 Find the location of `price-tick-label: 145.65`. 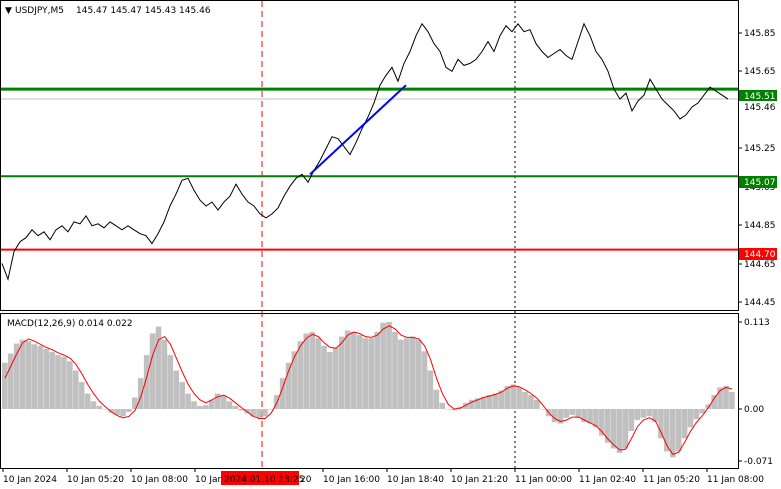

price-tick-label: 145.65 is located at coordinates (760, 72).